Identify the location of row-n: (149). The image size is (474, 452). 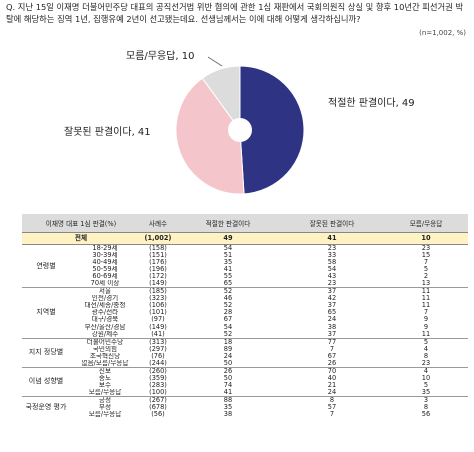
(158, 284).